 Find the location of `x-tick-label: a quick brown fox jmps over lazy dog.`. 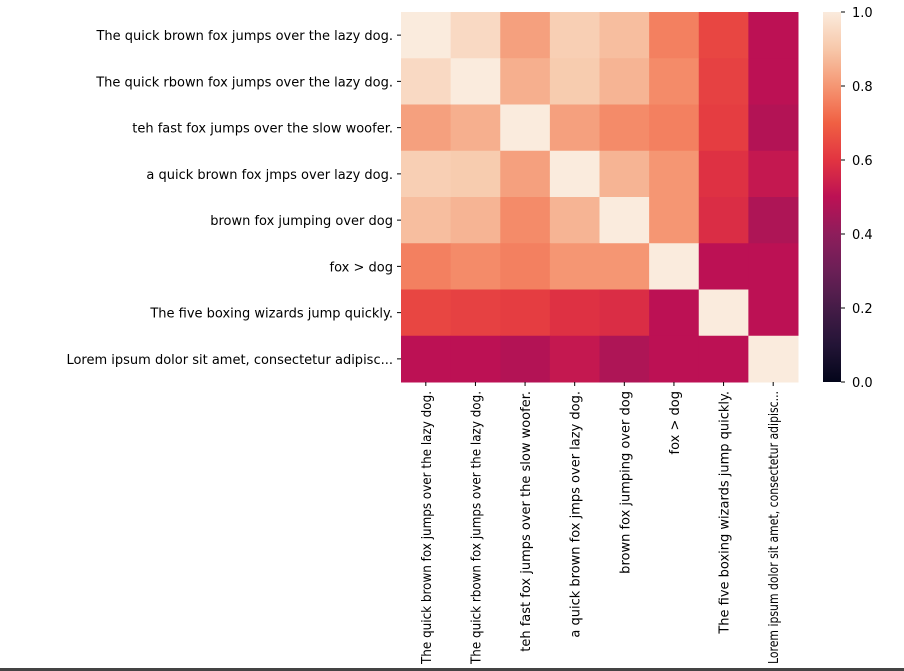

x-tick-label: a quick brown fox jmps over lazy dog. is located at coordinates (576, 514).